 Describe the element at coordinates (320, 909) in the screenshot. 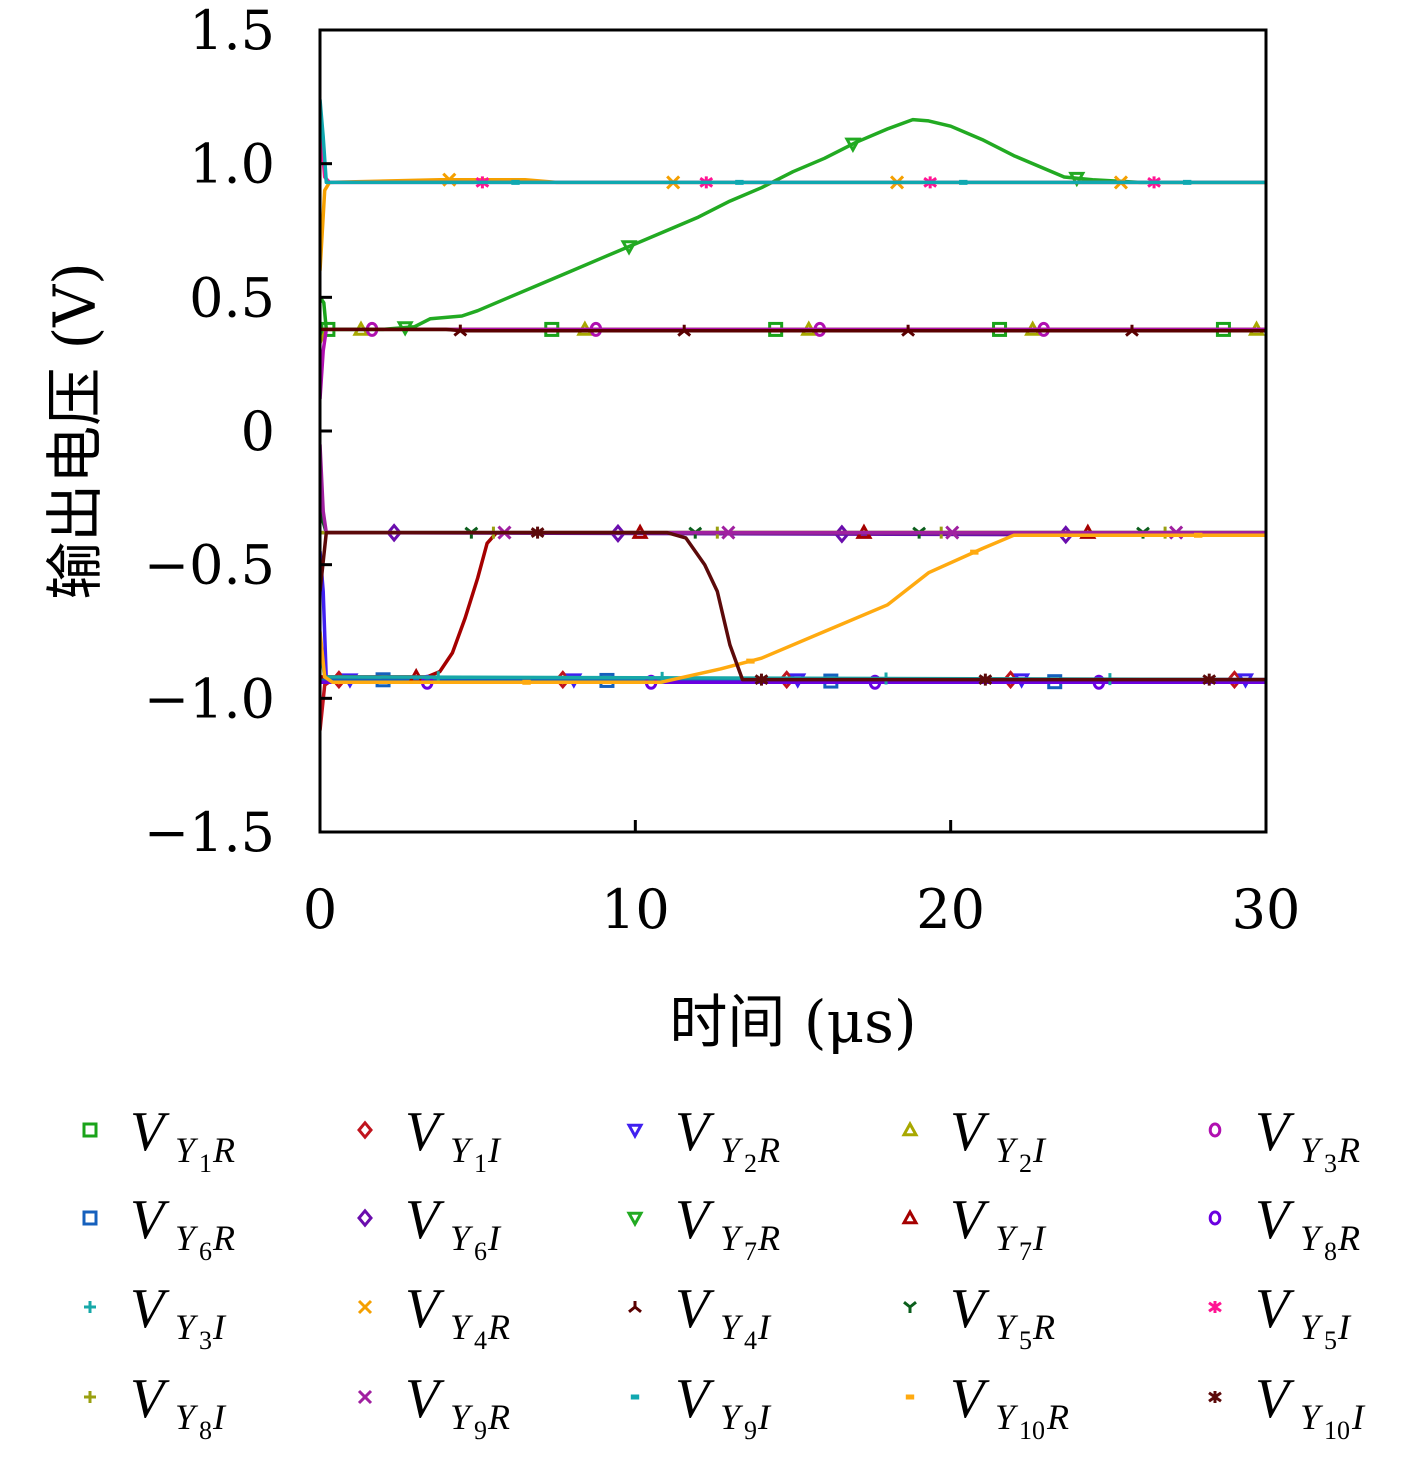

I see `x-tick-label: 0` at that location.